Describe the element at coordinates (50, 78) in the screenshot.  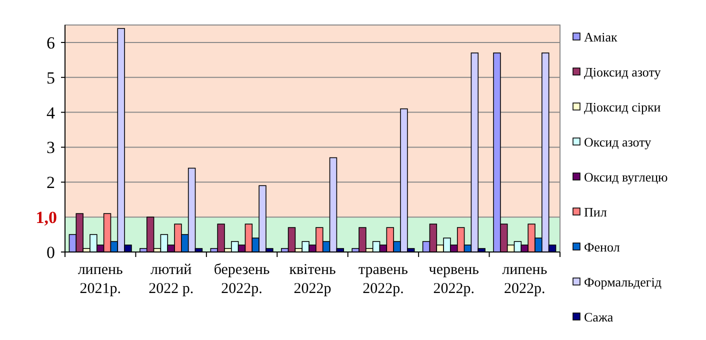
I see `y-tick-label: 5` at that location.